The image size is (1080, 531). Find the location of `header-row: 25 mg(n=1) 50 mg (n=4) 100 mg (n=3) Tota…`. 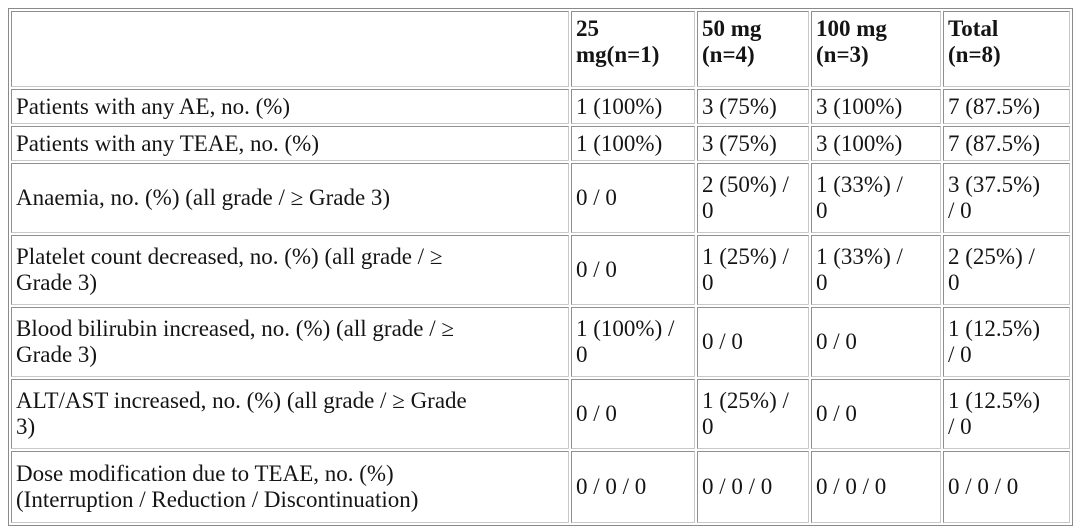

header-row: 25 mg(n=1) 50 mg (n=4) 100 mg (n=3) Tota… is located at coordinates (540, 49).